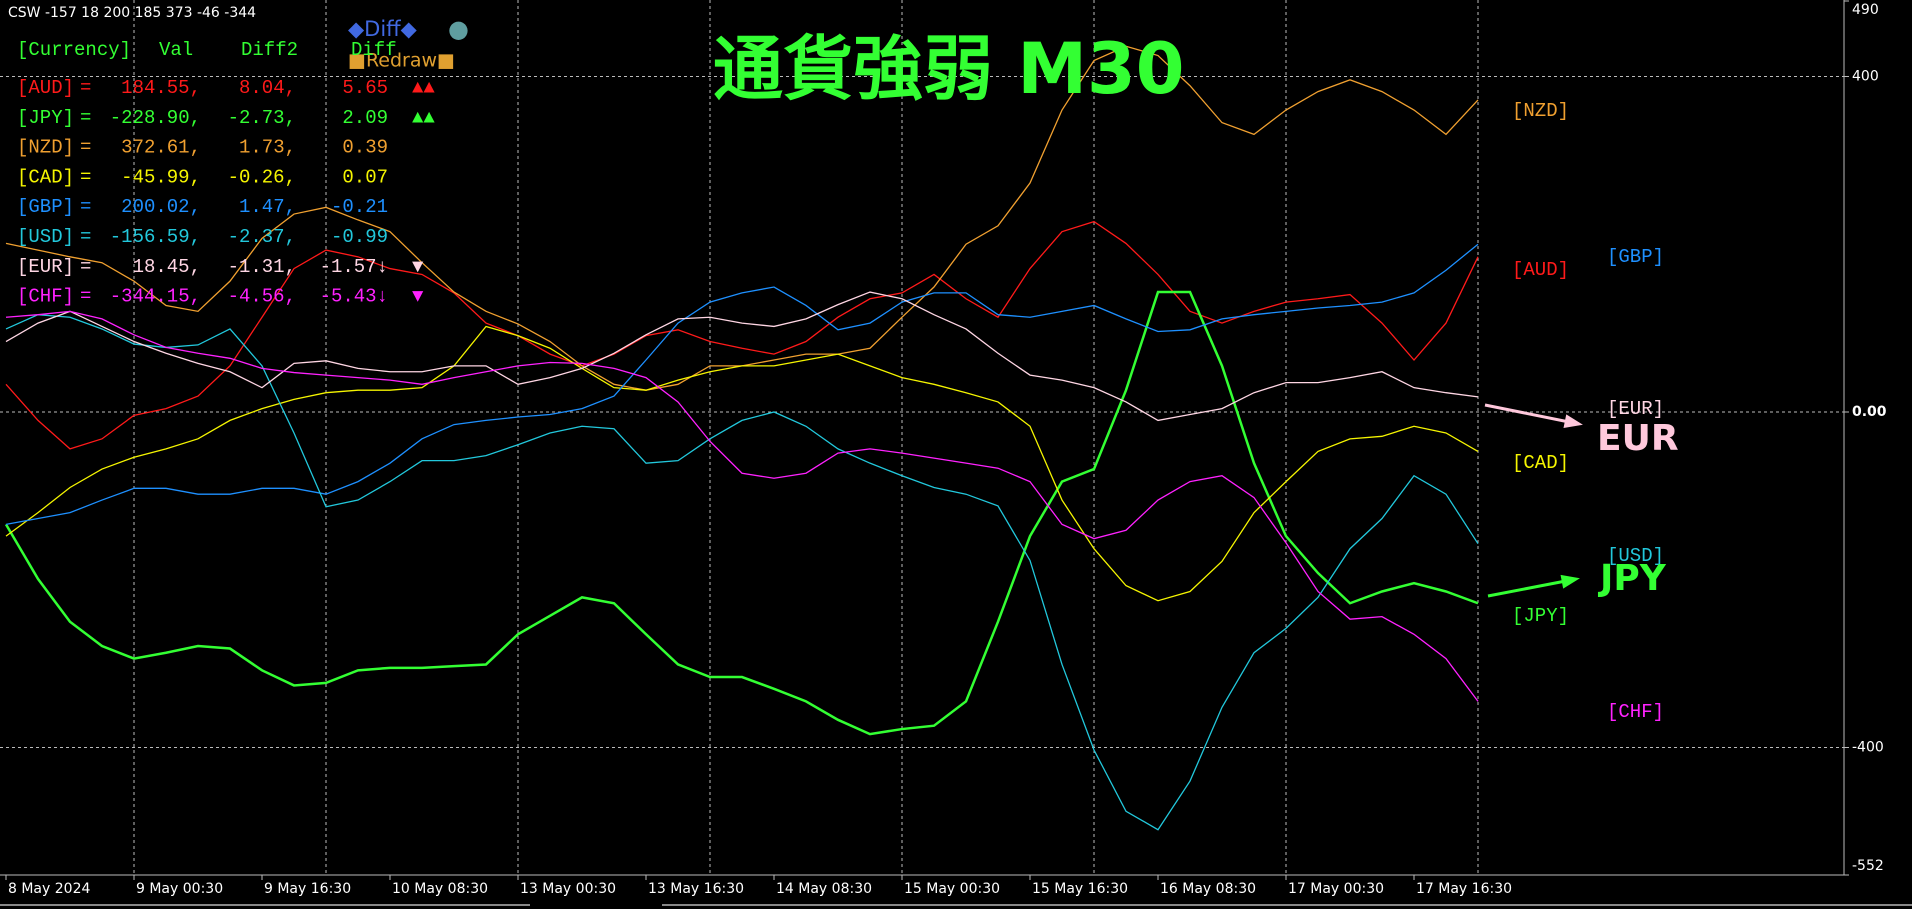 The image size is (1912, 909). I want to click on x-tick-label: 14 May 08:30, so click(824, 889).